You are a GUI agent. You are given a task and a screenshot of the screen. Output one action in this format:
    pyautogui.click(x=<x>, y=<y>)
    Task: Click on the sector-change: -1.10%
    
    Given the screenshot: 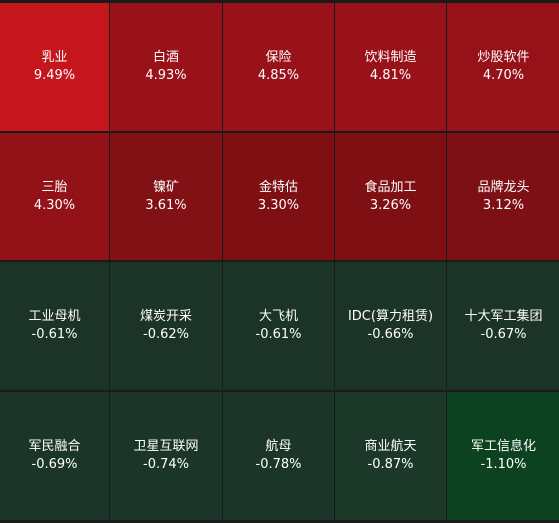 What is the action you would take?
    pyautogui.click(x=503, y=464)
    